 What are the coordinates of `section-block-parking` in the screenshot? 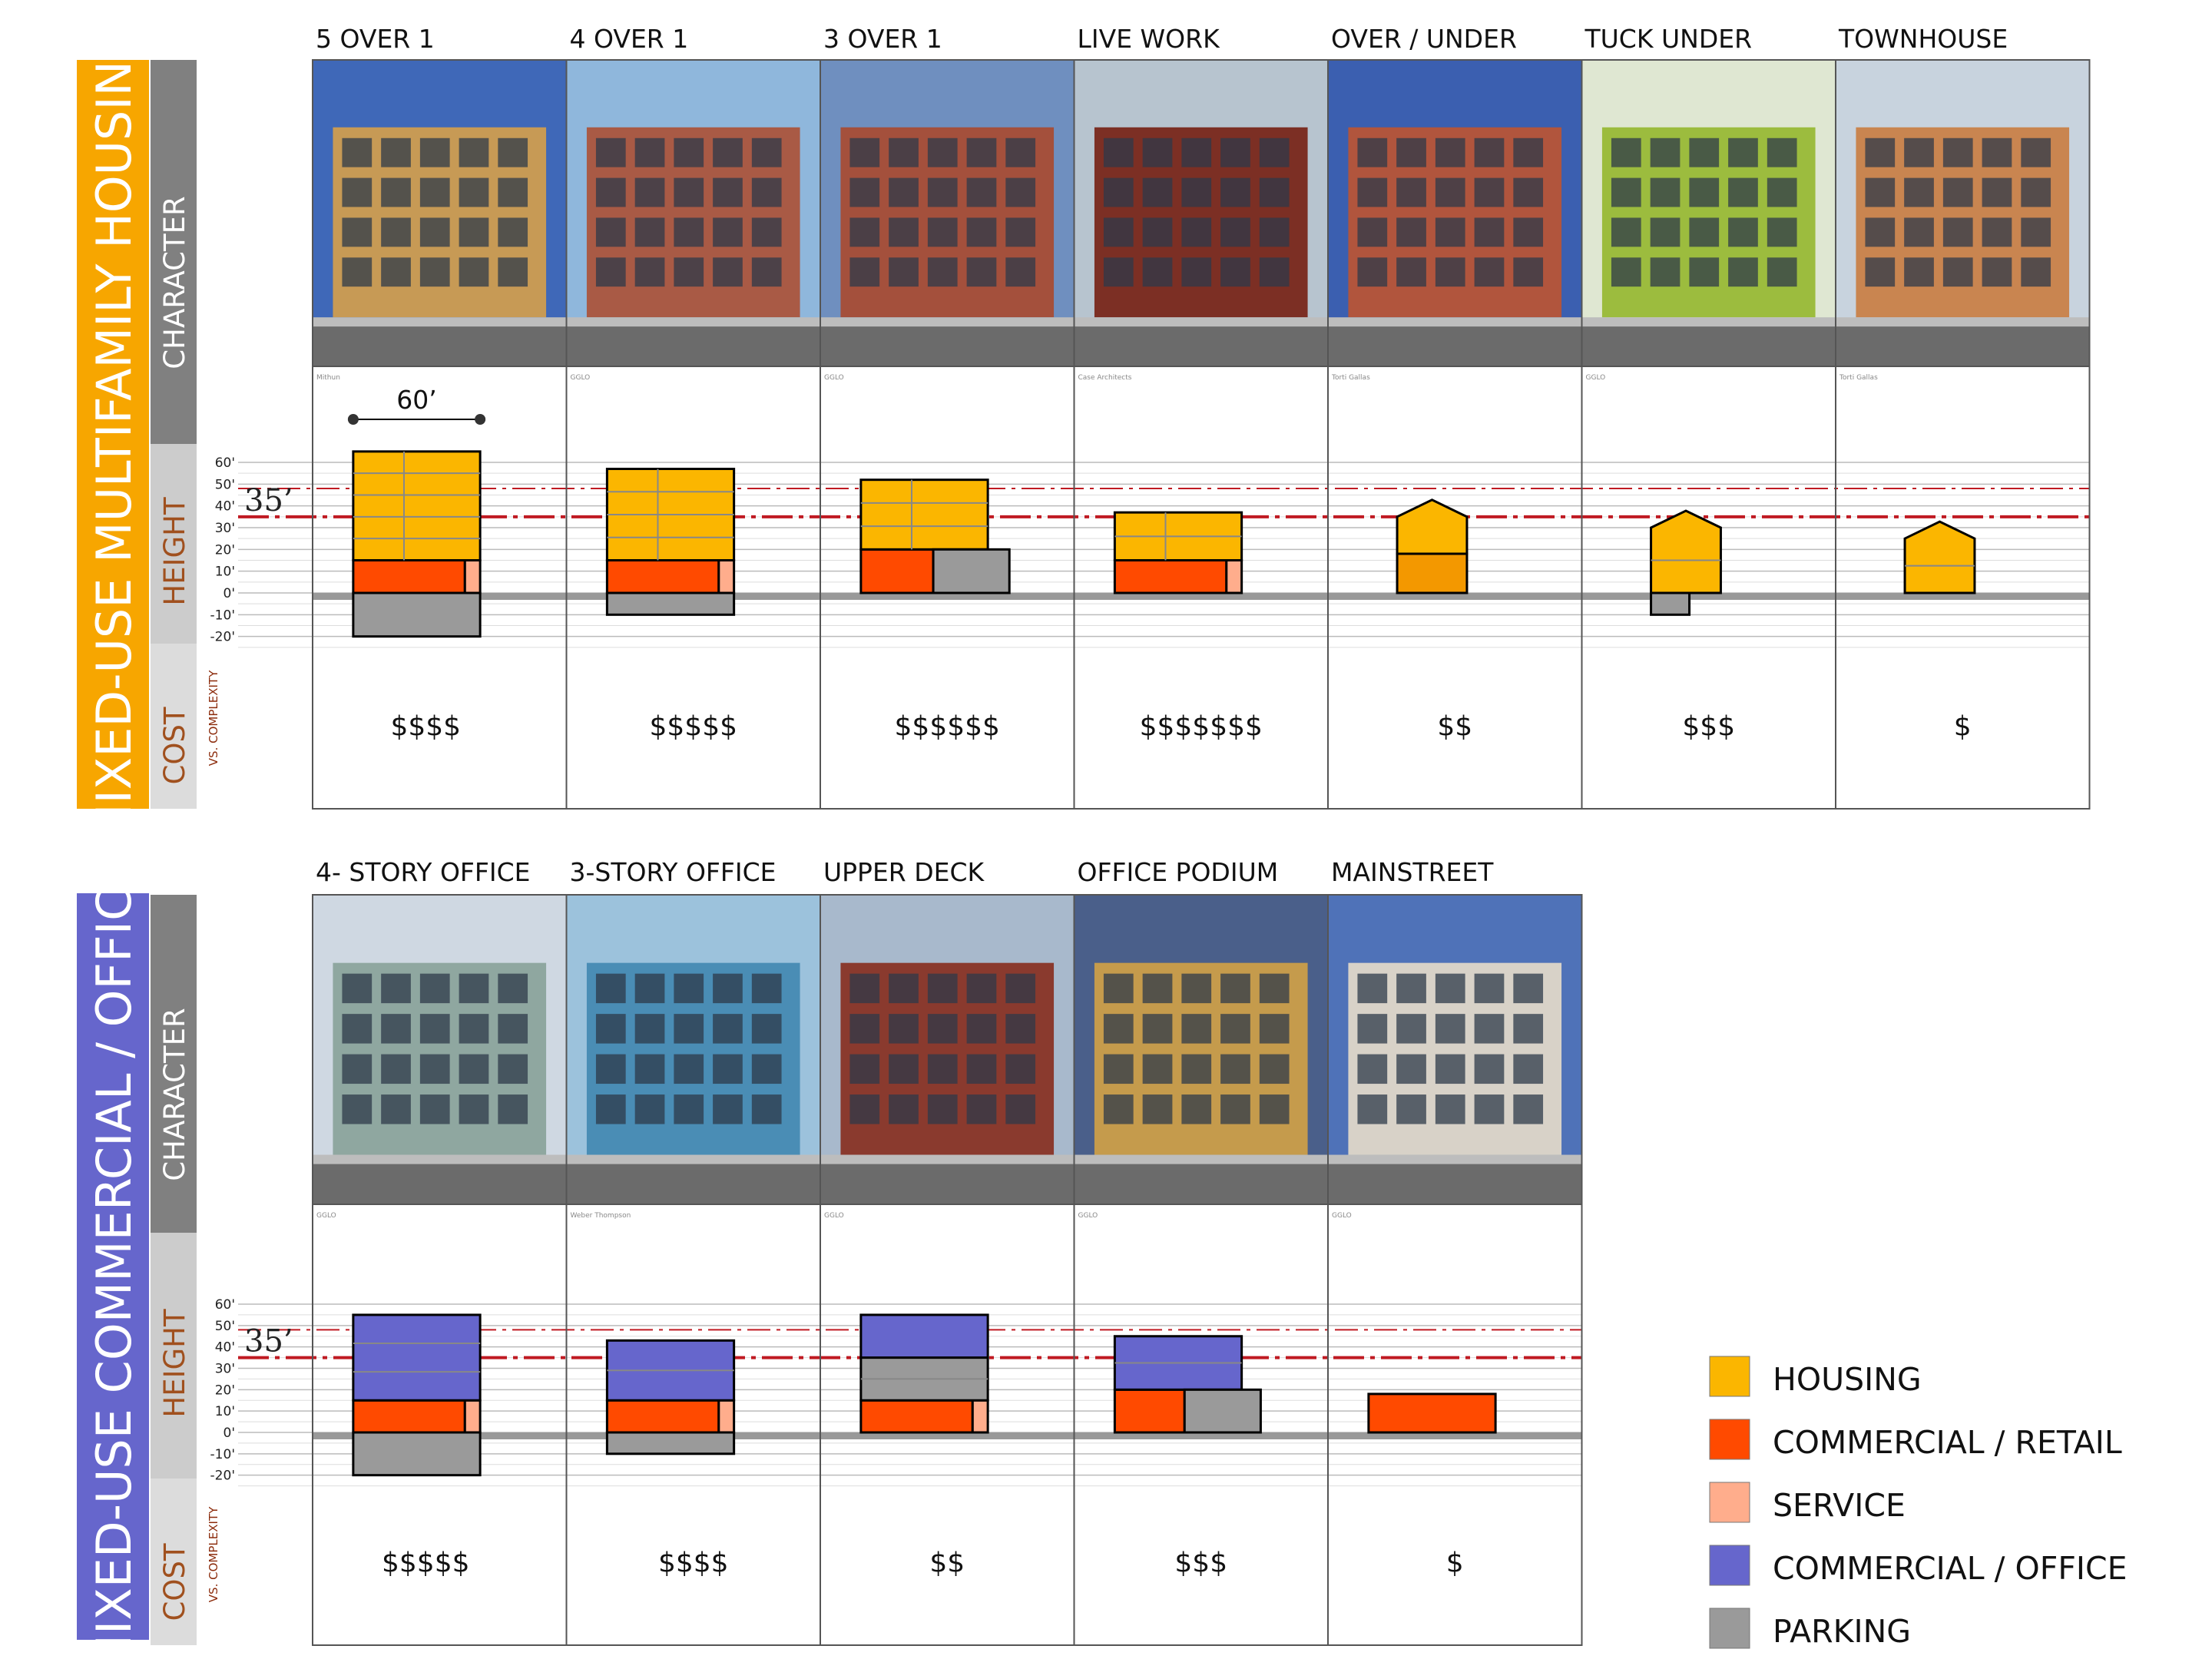 It's located at (671, 1443).